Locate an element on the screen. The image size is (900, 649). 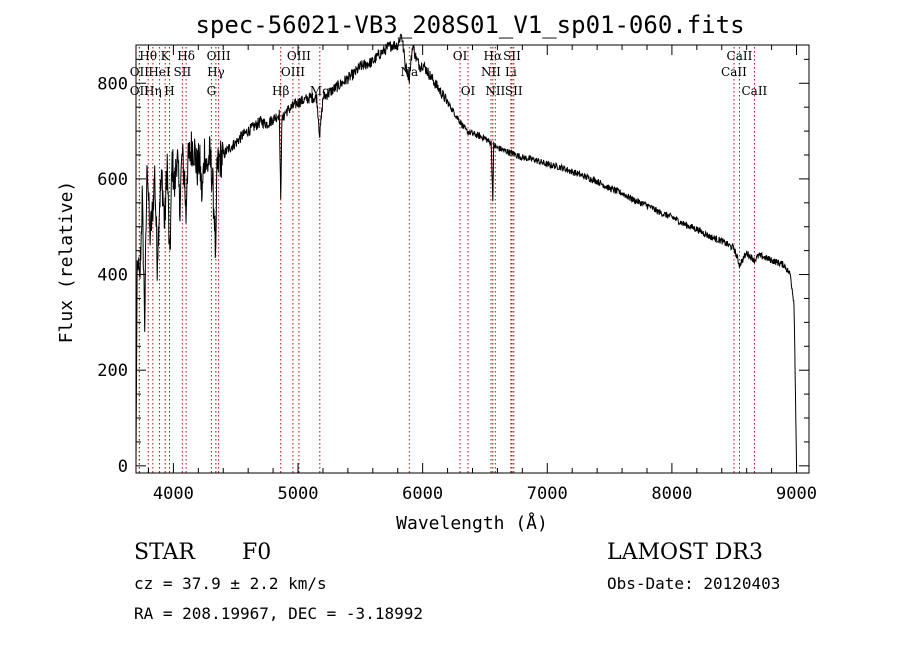
line-label-20: NII is located at coordinates (491, 72).